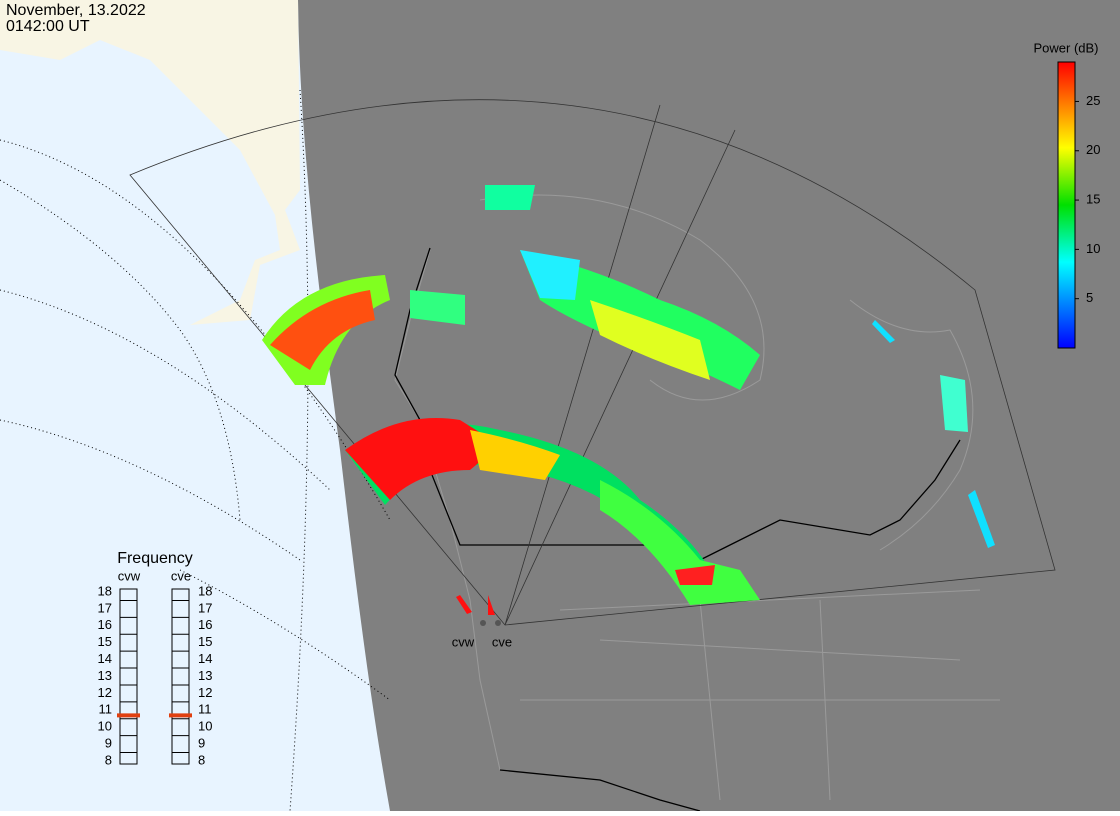  Describe the element at coordinates (483, 623) in the screenshot. I see `station-cvw` at that location.